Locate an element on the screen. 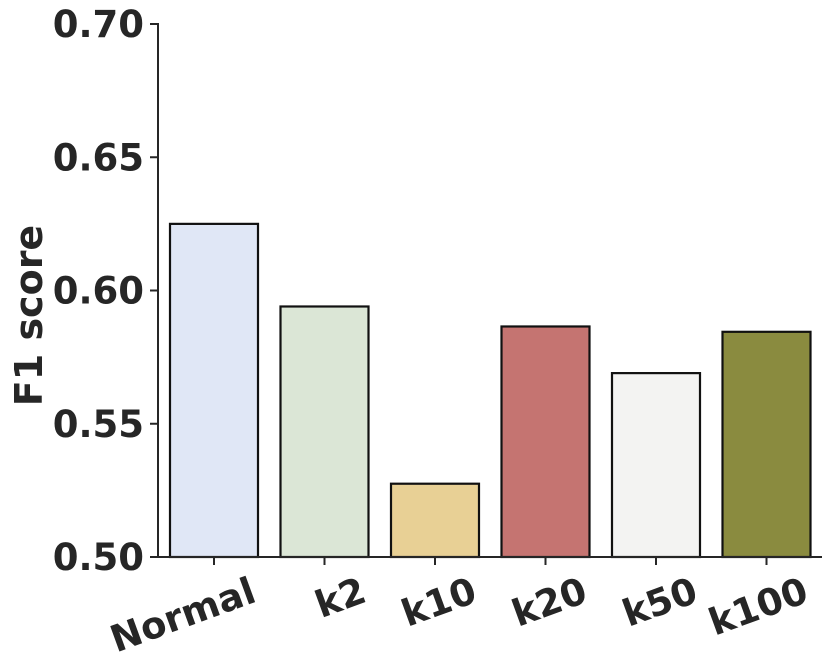  bar-normal is located at coordinates (214, 390).